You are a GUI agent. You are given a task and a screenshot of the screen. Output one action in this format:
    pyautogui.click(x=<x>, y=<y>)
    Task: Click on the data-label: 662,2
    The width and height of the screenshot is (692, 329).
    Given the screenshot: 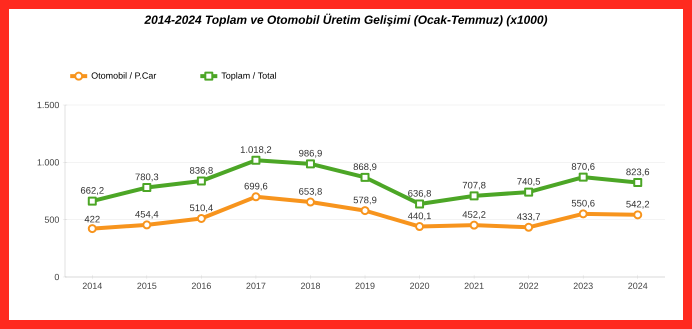 What is the action you would take?
    pyautogui.click(x=92, y=191)
    